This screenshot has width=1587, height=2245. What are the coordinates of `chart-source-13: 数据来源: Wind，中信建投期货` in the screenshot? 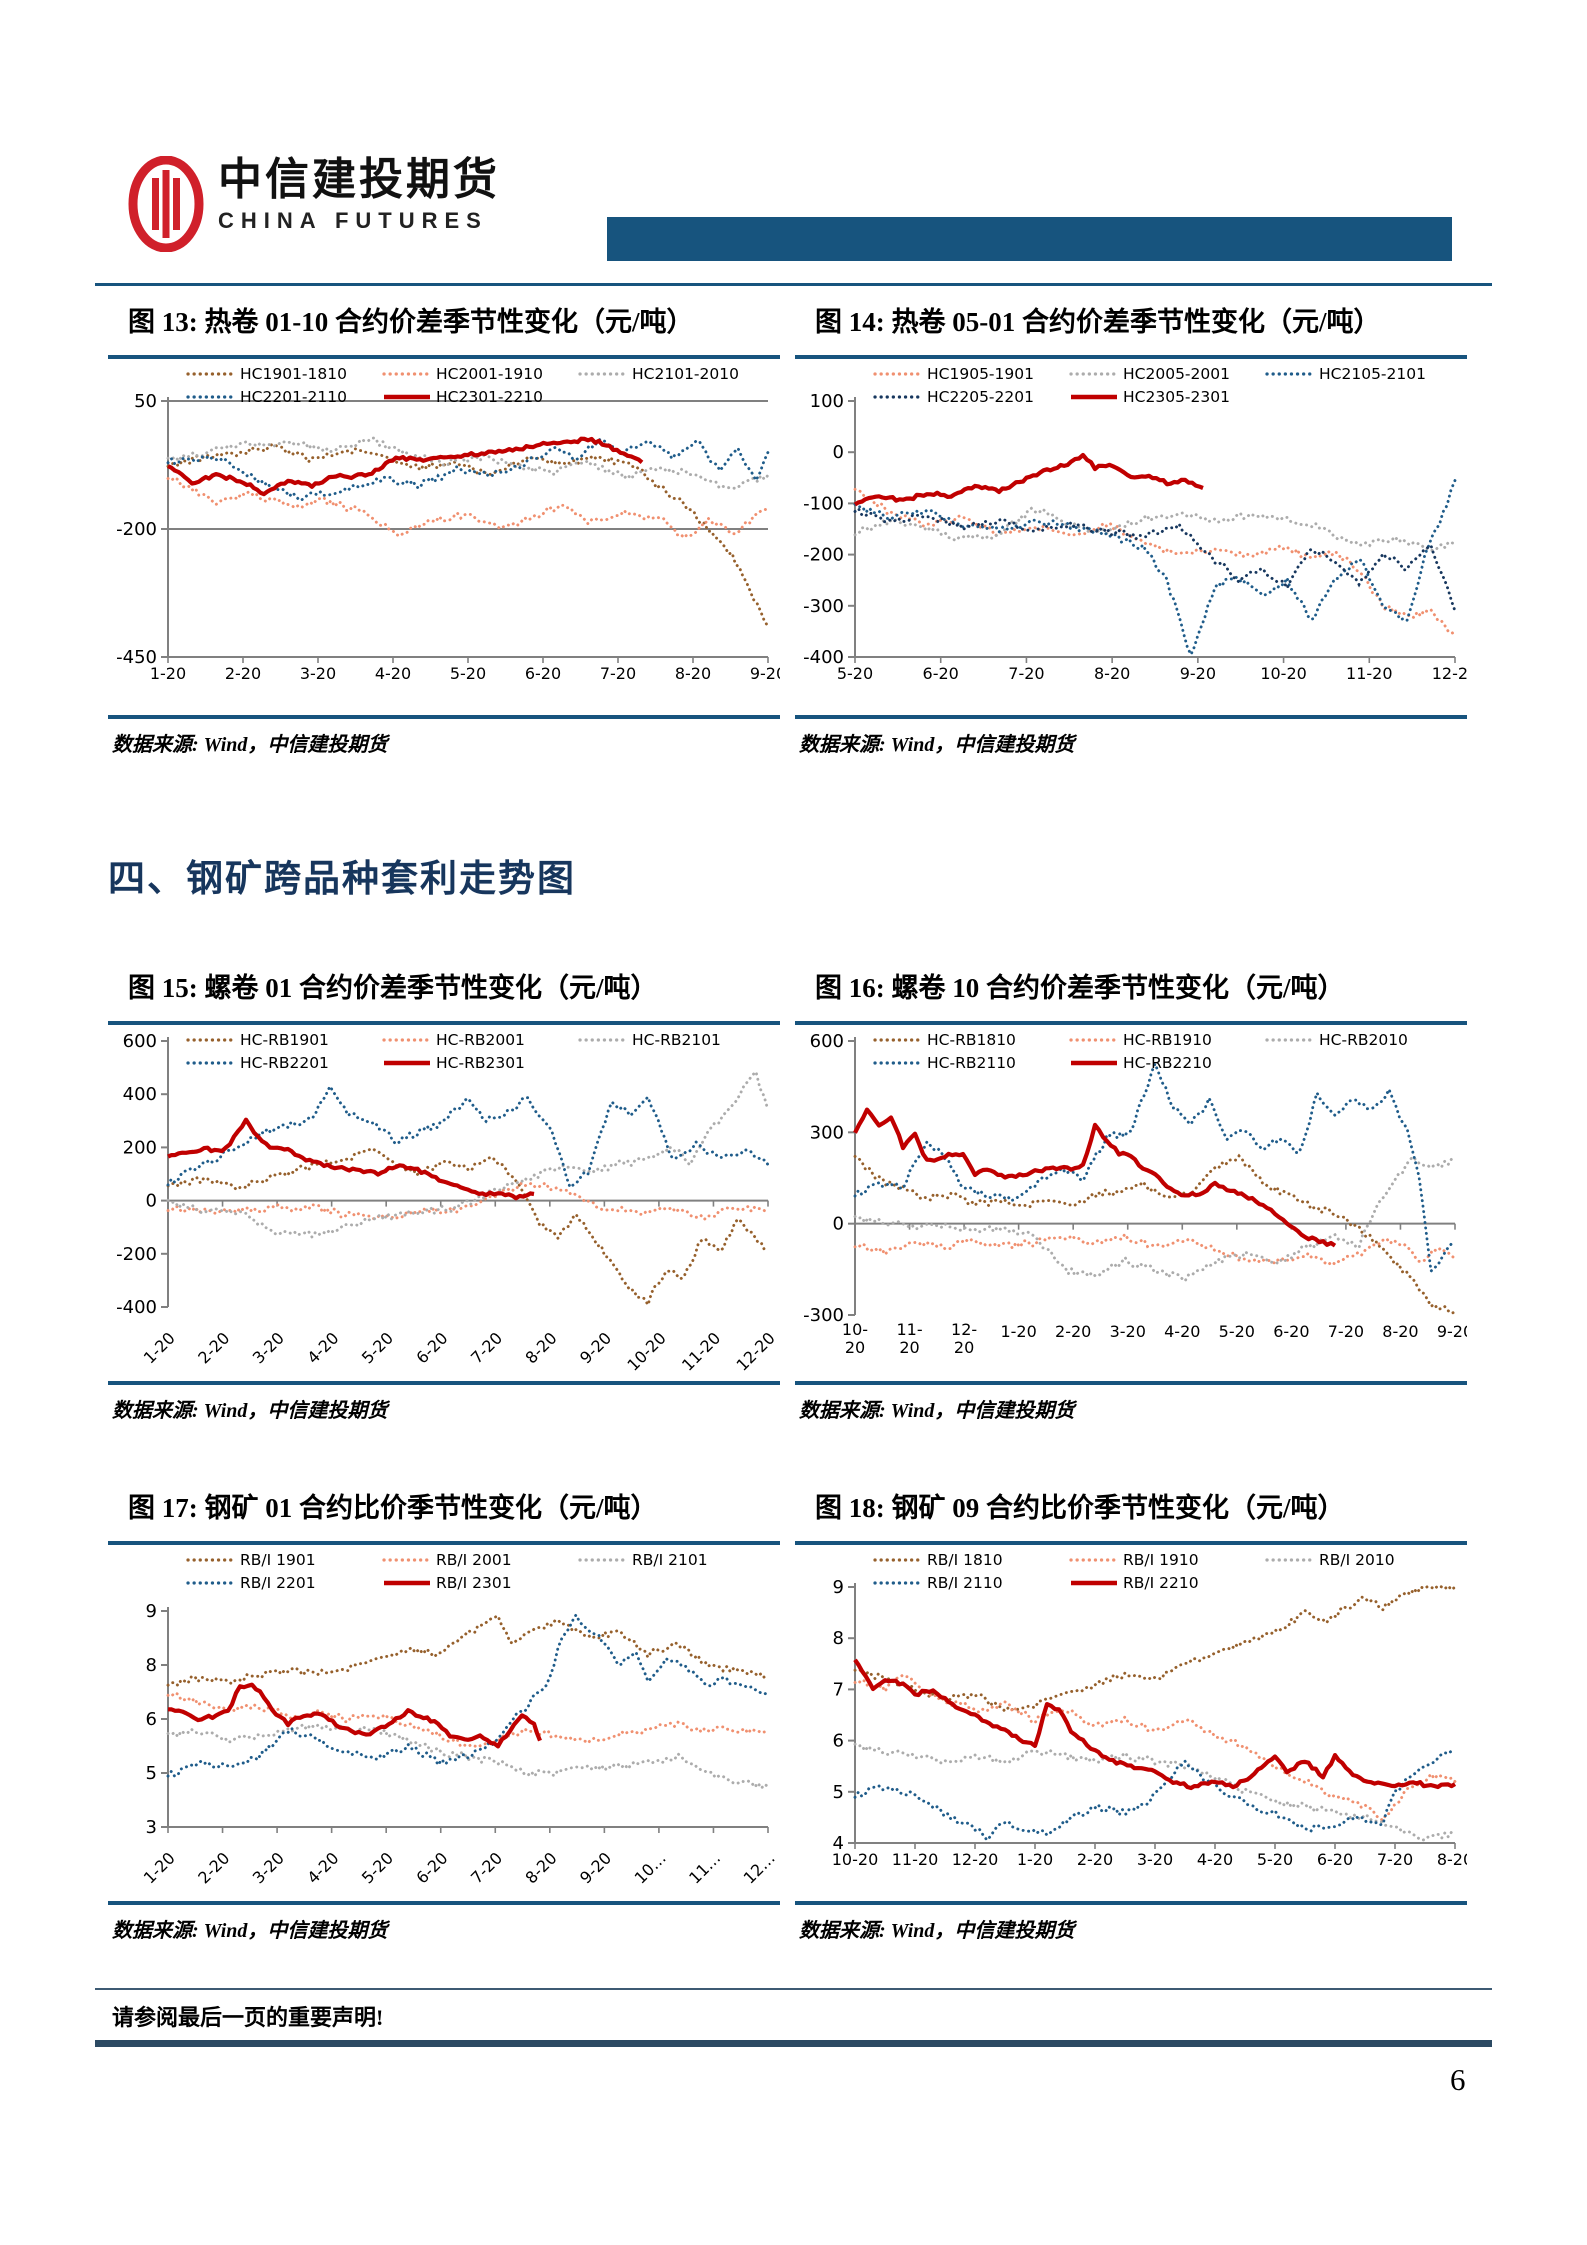 It's located at (250, 745).